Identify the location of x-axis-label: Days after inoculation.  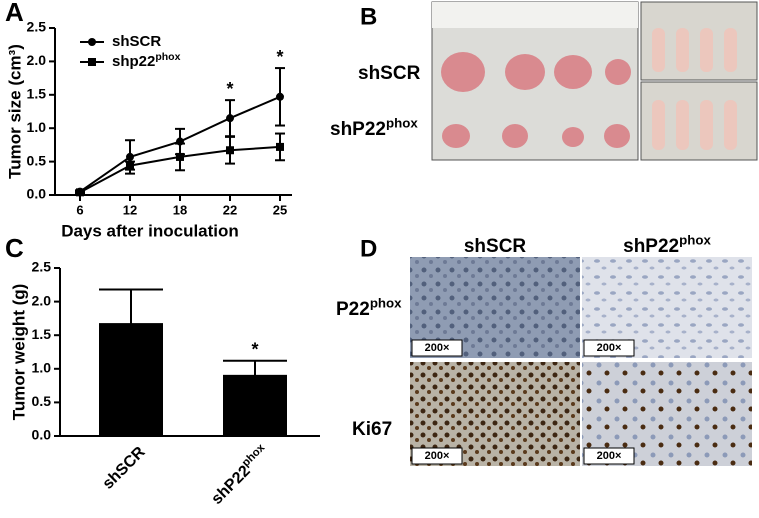
(150, 230).